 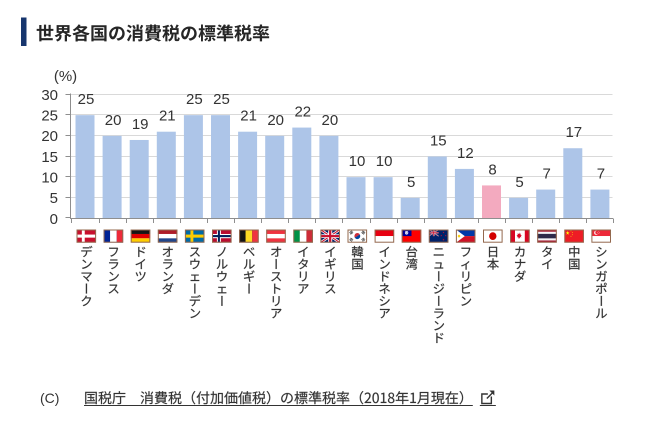 I want to click on svg-text: 8, so click(x=492, y=169).